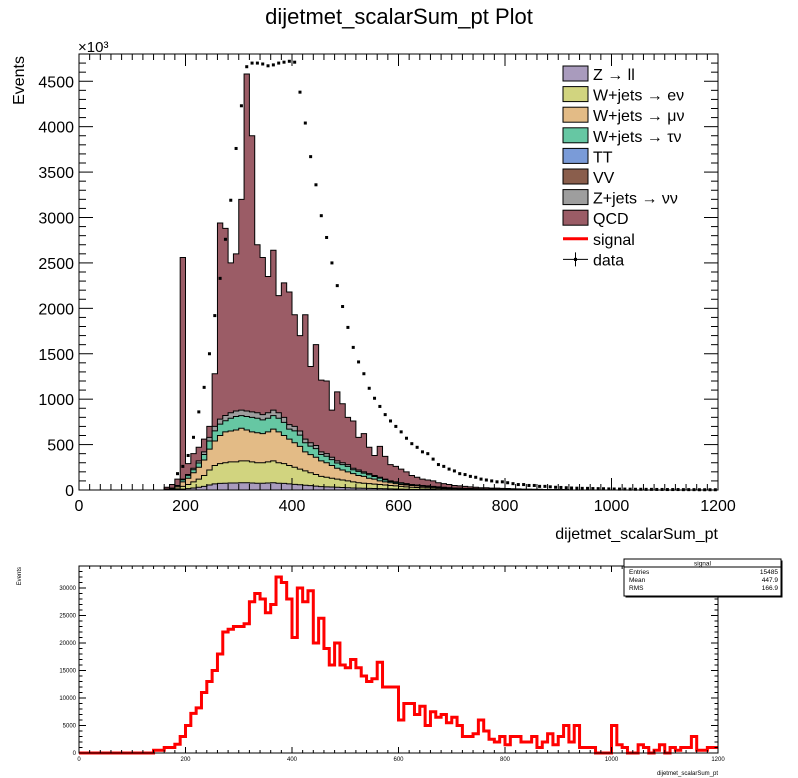 The height and width of the screenshot is (778, 798). What do you see at coordinates (399, 16) in the screenshot?
I see `plot-title: dijetmet_scalarSum_pt Plot` at bounding box center [399, 16].